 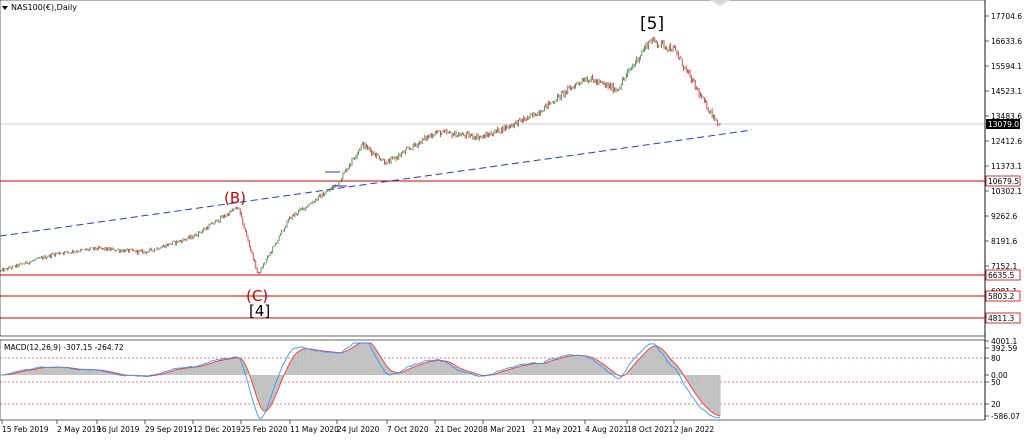 I want to click on date-tick-label: 8 Mar 2021, so click(x=504, y=429).